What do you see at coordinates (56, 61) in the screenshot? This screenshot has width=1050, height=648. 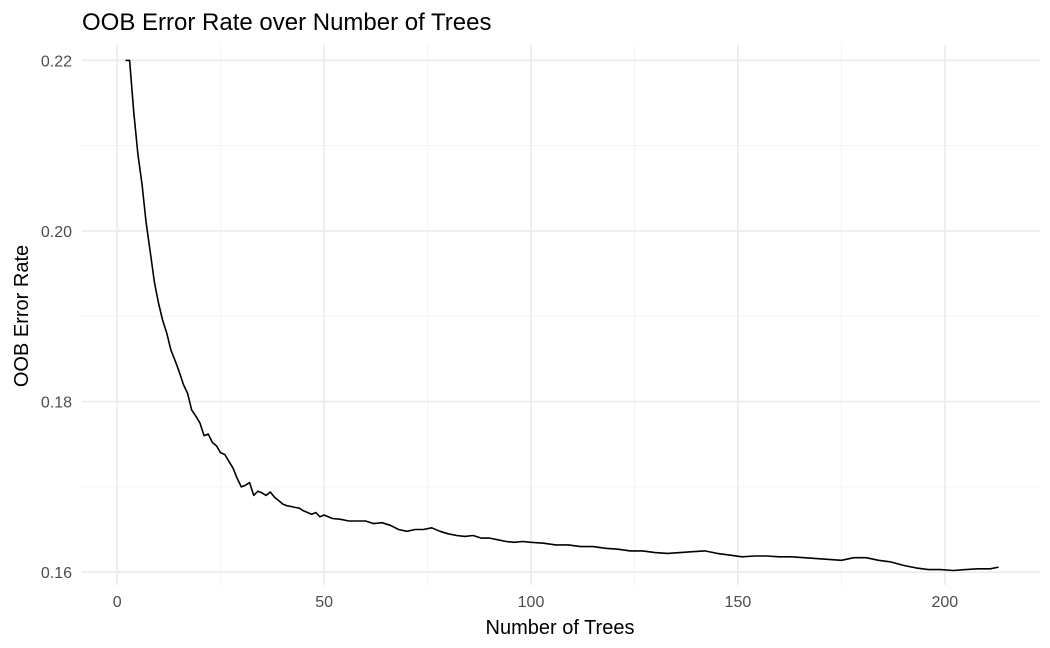 I see `y-tick-label: 0.22` at bounding box center [56, 61].